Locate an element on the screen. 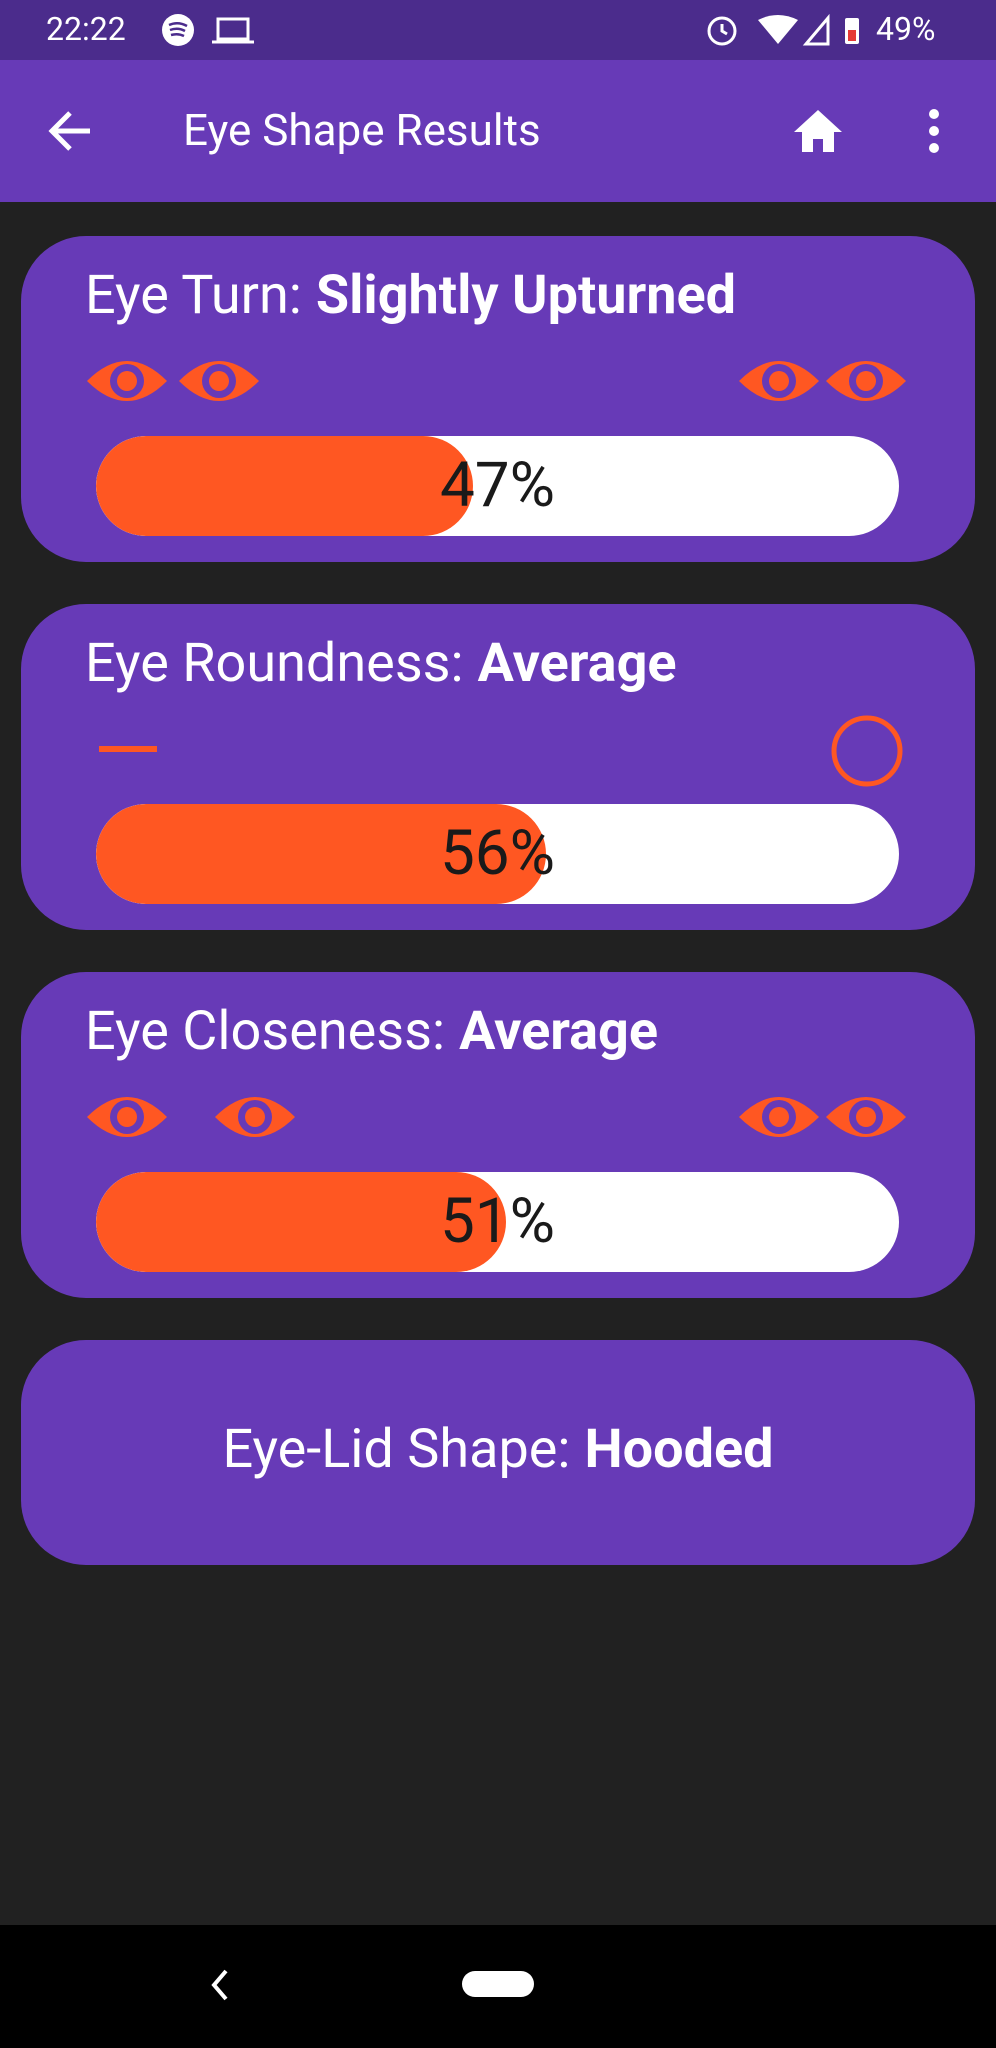 The width and height of the screenshot is (996, 2048). status-icons-right is located at coordinates (783, 29).